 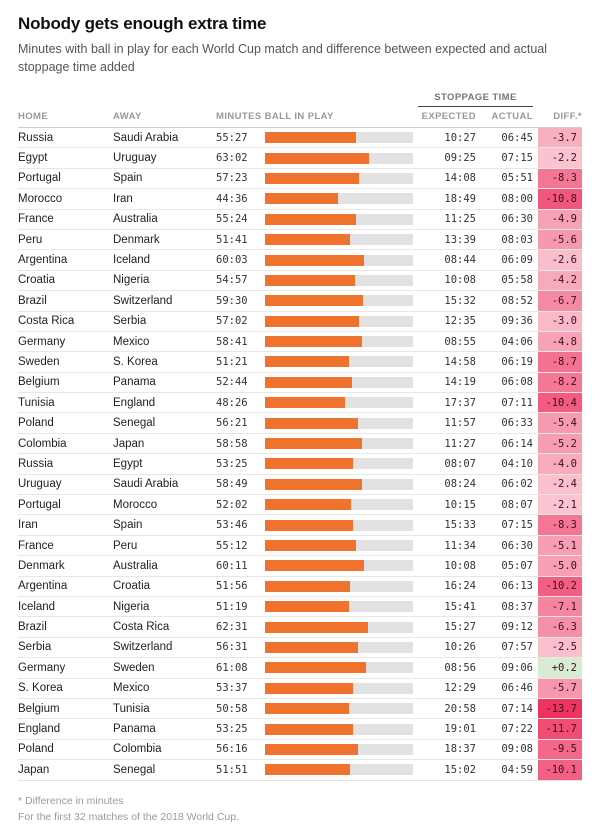 I want to click on away-cell: Mexico, so click(x=131, y=688).